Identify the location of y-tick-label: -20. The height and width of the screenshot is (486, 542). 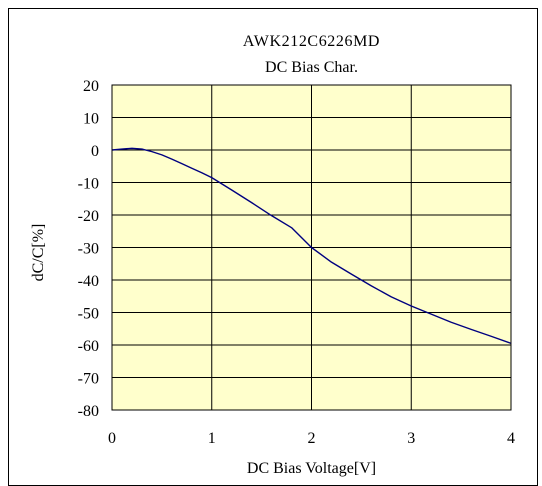
(88, 216).